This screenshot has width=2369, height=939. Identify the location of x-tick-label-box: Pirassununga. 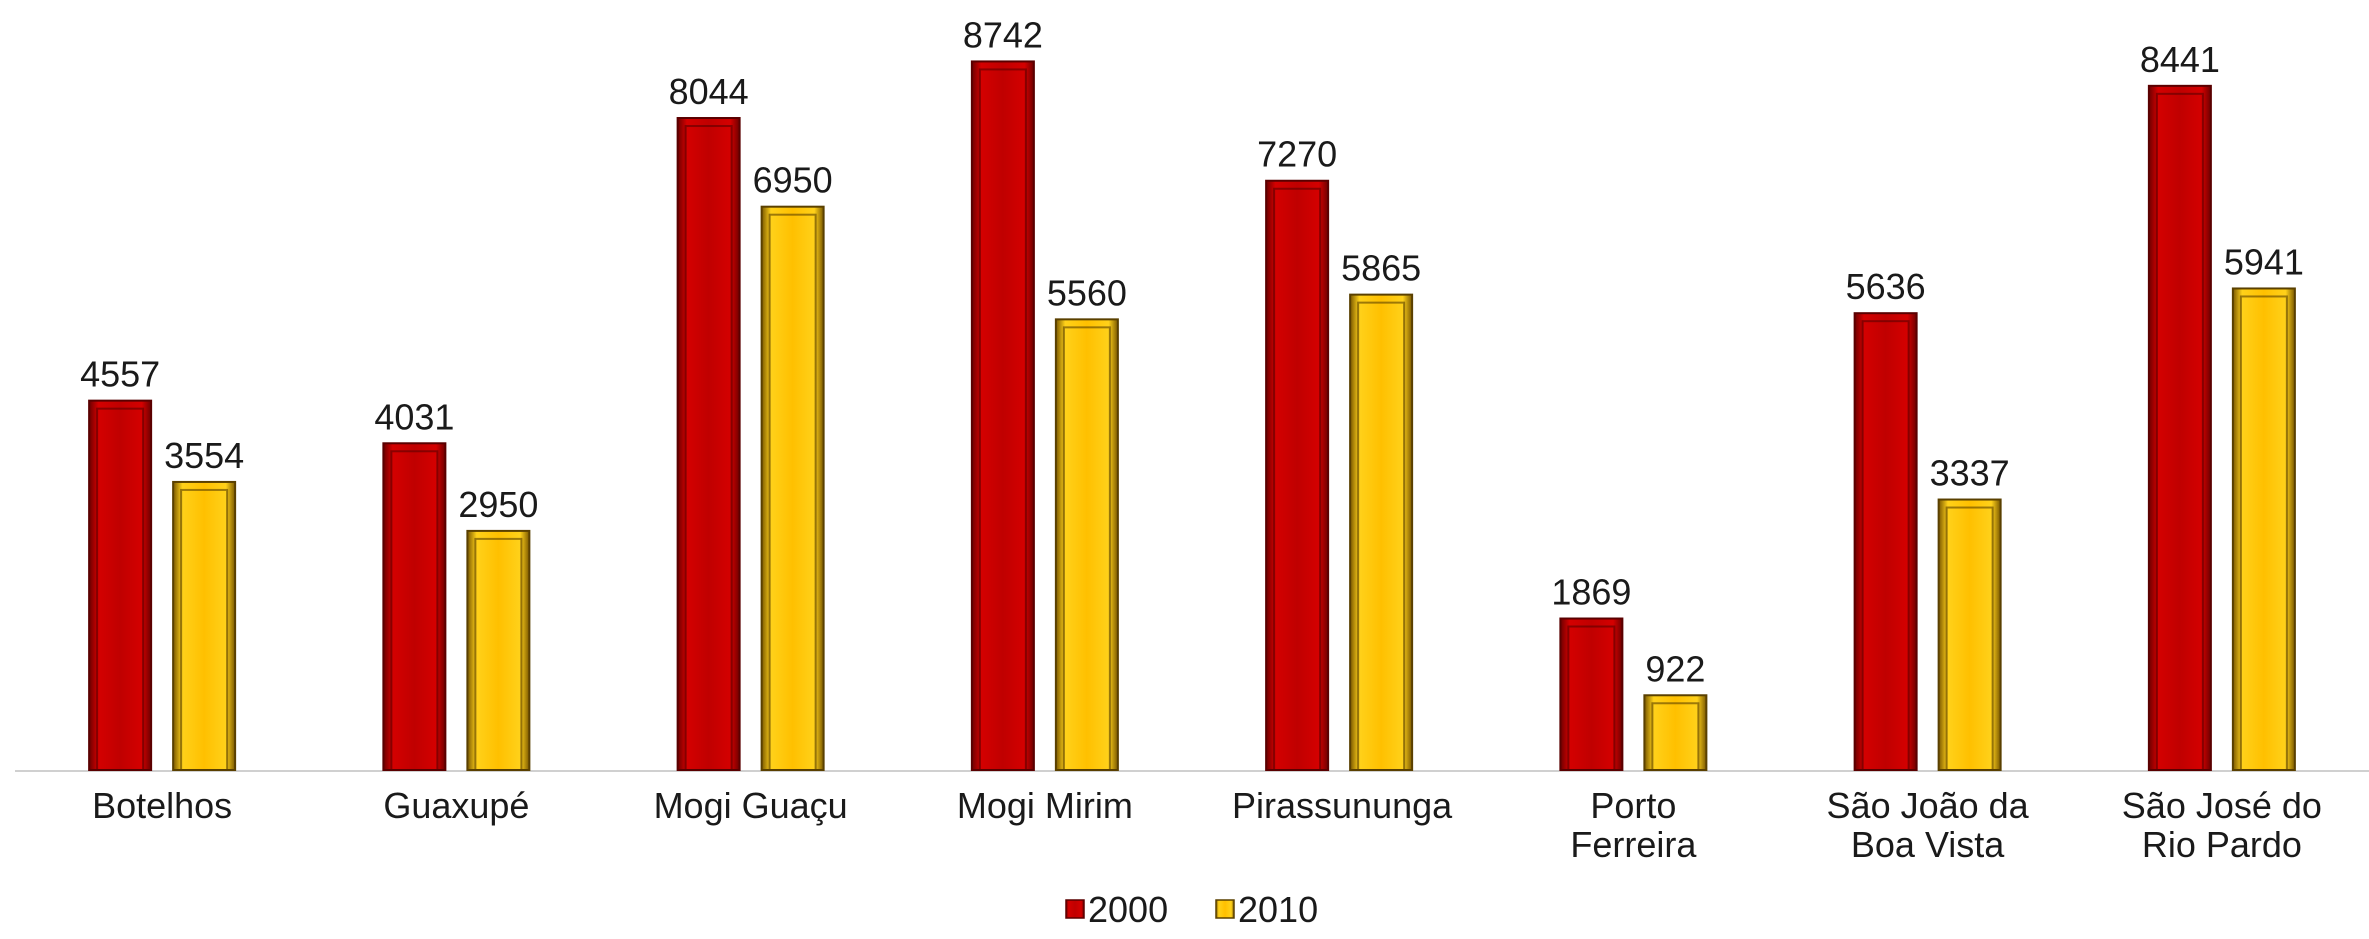
(1342, 806).